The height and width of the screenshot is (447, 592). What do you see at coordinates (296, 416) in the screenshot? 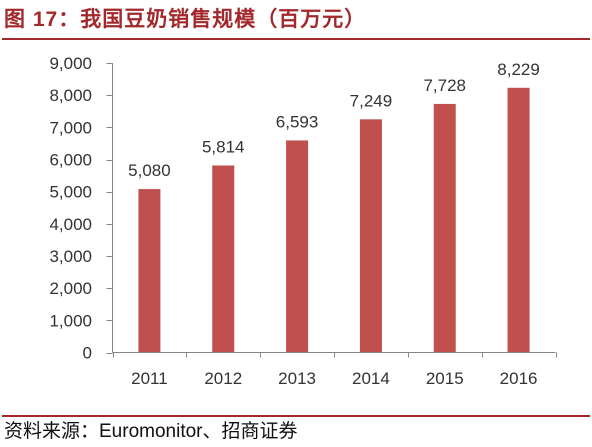
I see `source-divider` at bounding box center [296, 416].